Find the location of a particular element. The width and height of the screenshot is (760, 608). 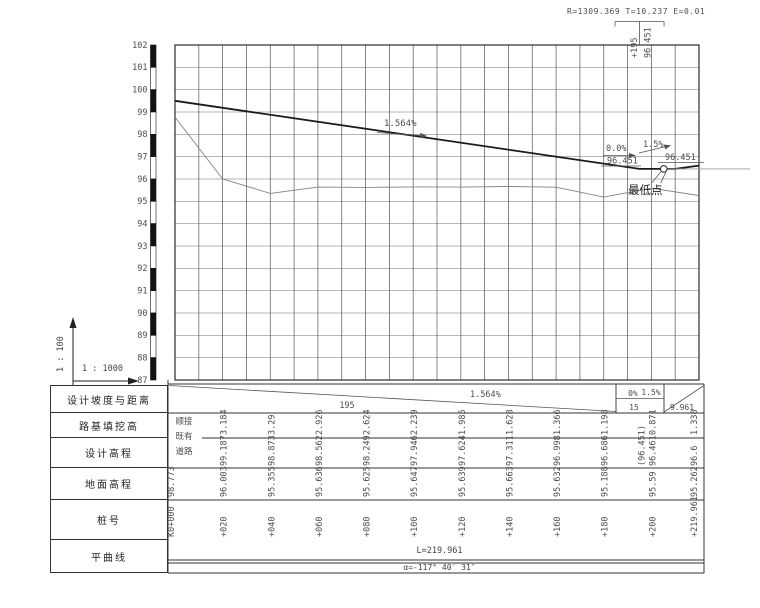

fill-height-value: 1.338 is located at coordinates (695, 422).